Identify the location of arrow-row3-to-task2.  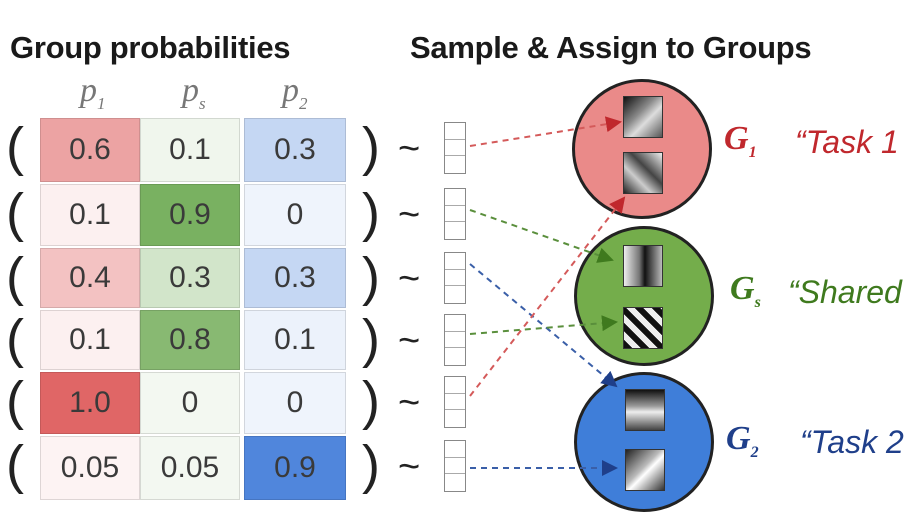
(543, 325).